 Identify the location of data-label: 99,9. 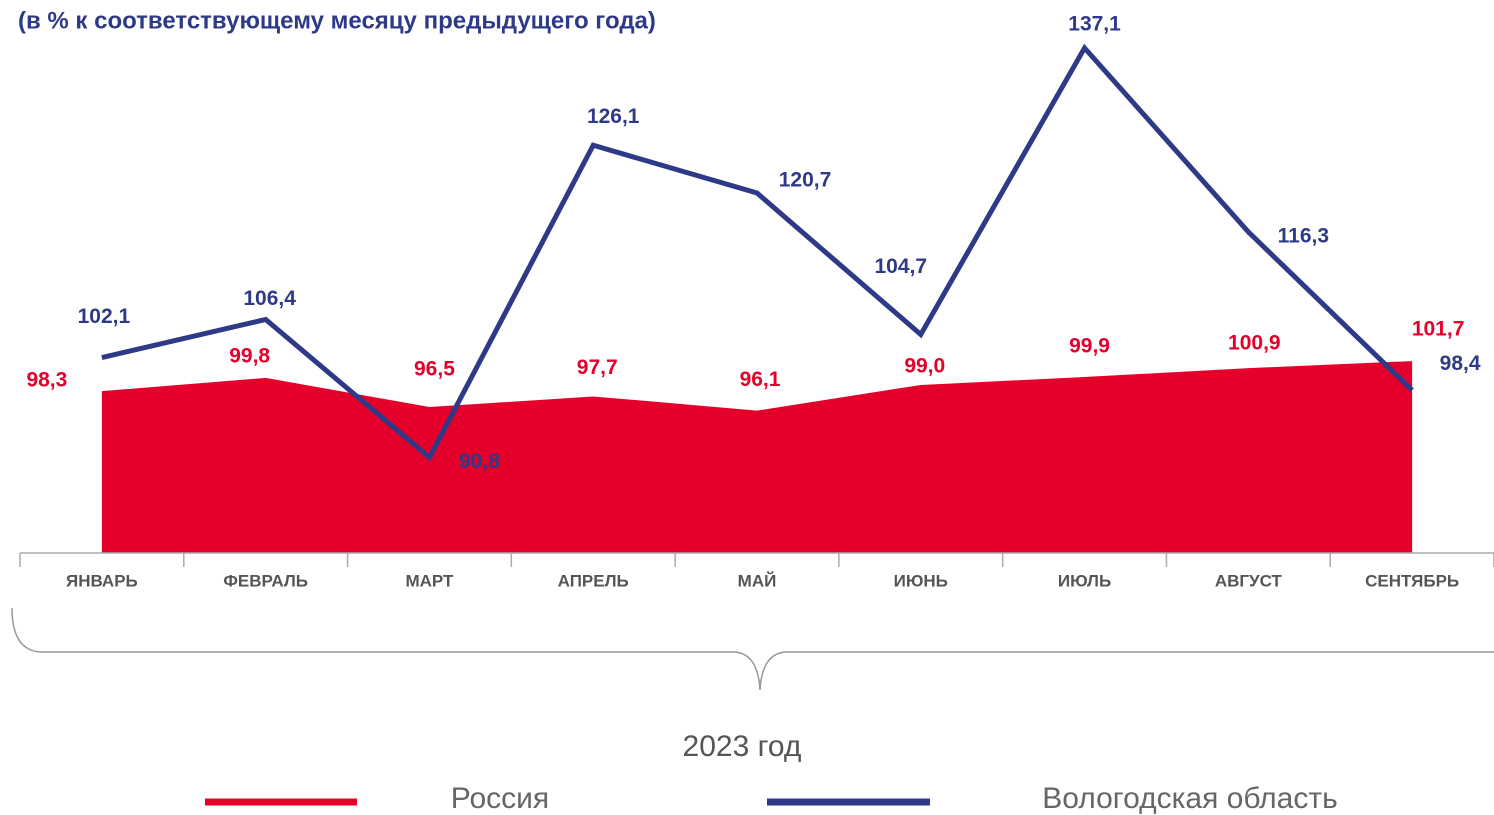
(1089, 346).